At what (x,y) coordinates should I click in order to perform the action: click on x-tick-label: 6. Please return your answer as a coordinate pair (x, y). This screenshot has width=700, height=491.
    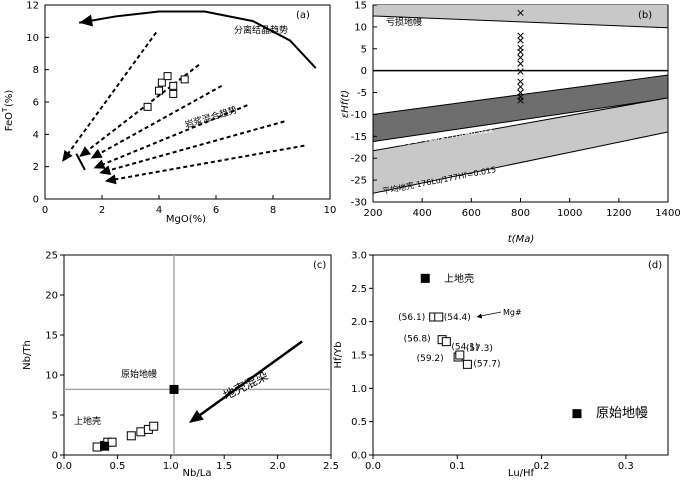
    Looking at the image, I should click on (216, 210).